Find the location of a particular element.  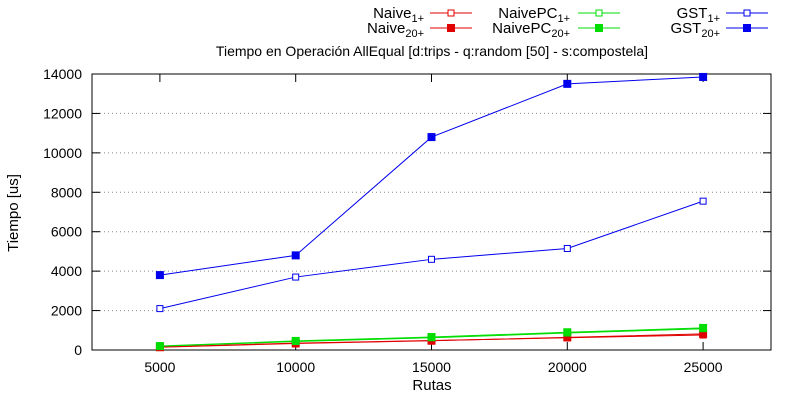

legend-entry: GST1+ is located at coordinates (722, 15).